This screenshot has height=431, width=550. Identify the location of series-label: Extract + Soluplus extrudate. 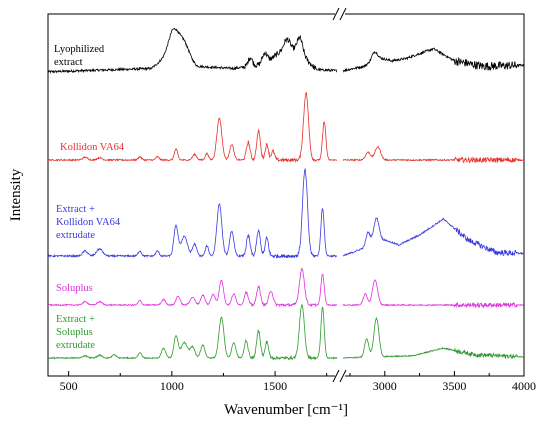
(75, 332).